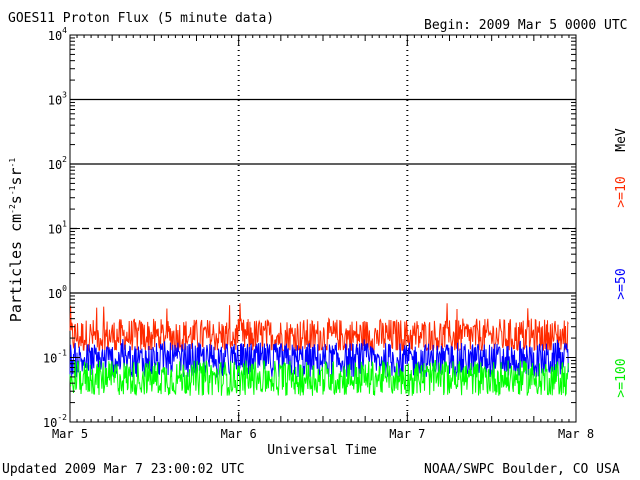 This screenshot has width=640, height=480. Describe the element at coordinates (621, 283) in the screenshot. I see `legend-series-50mev: >=50` at that location.